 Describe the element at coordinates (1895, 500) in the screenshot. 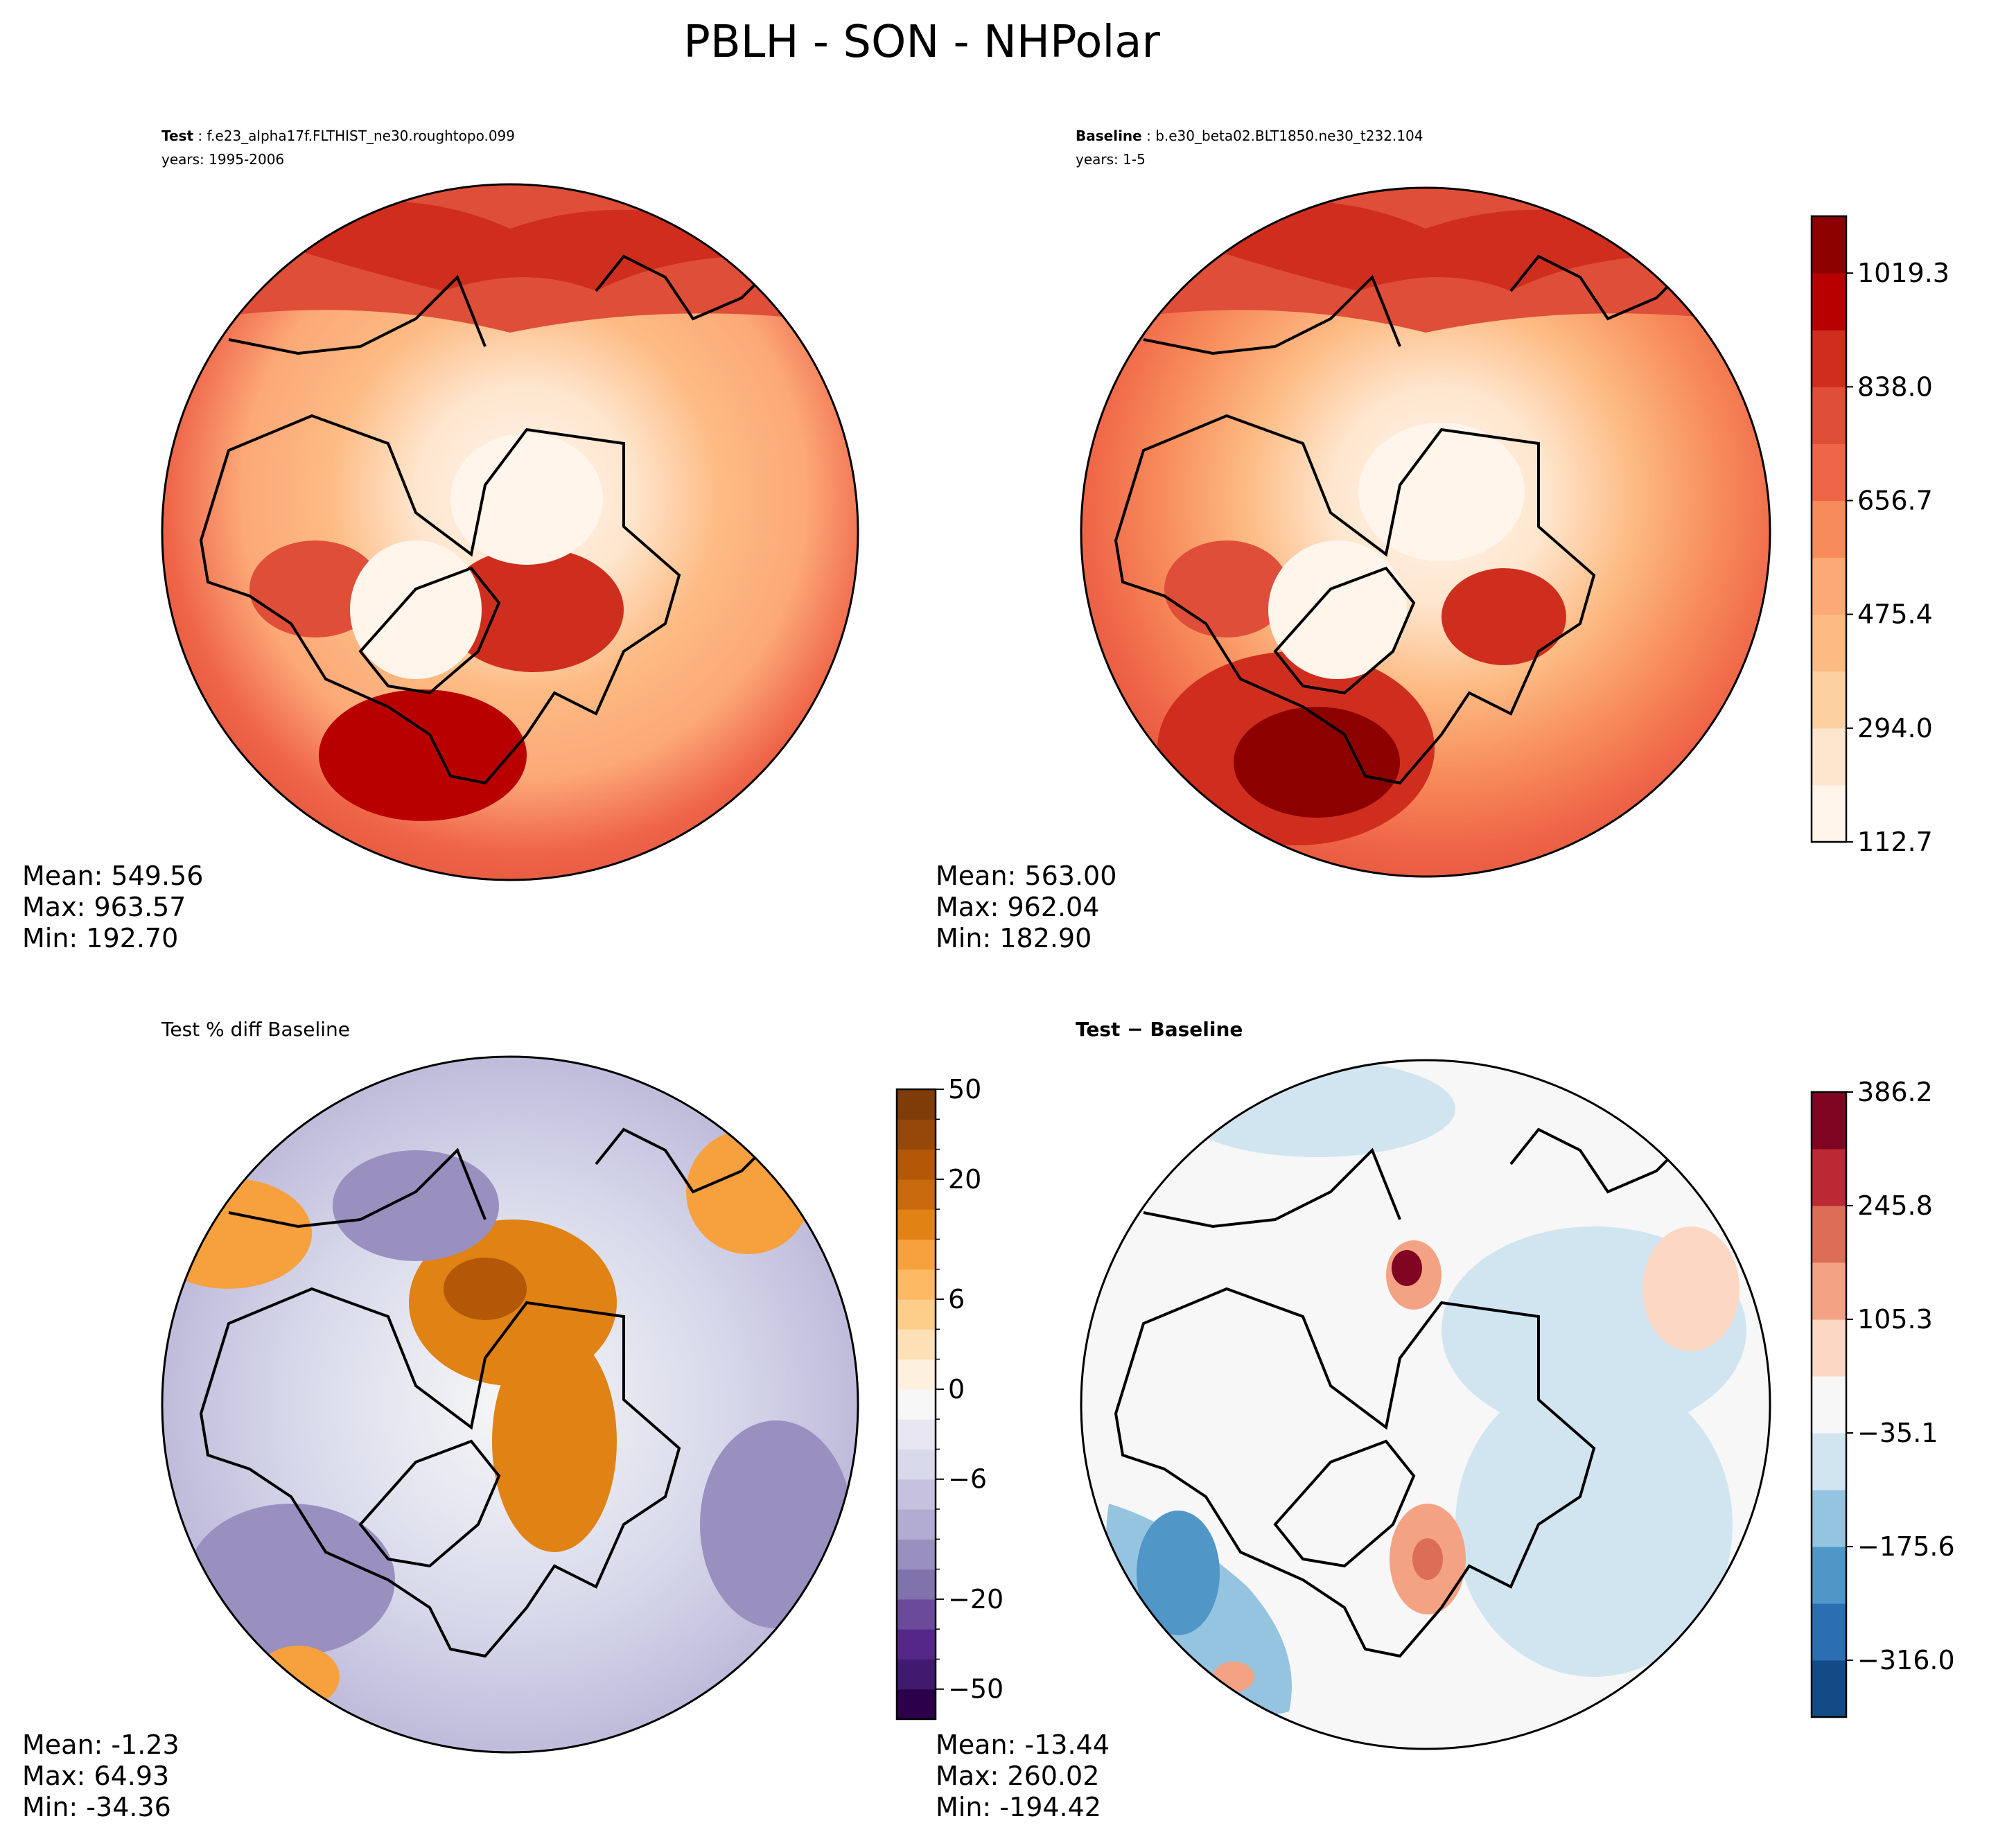

I see `colorbar-abs-tick-label: 656.7` at that location.